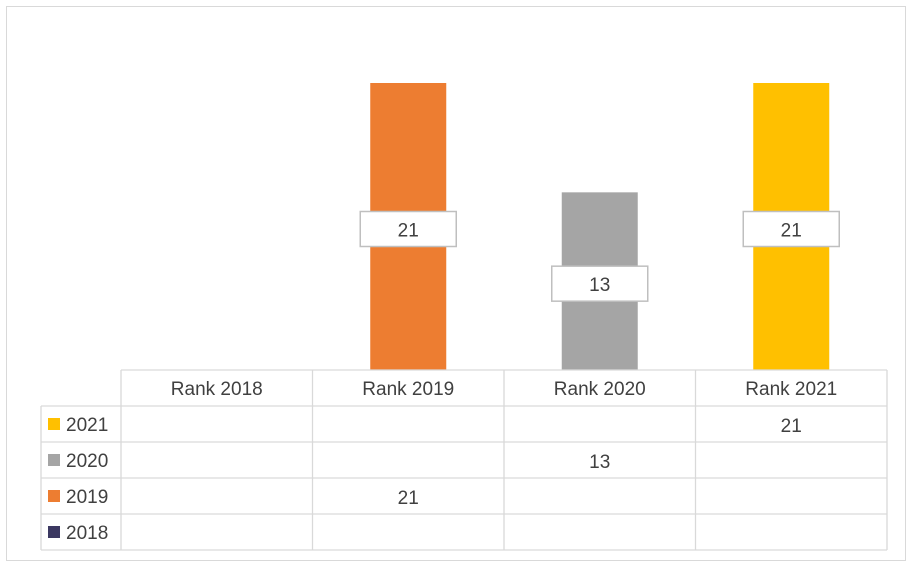 The height and width of the screenshot is (567, 912). Describe the element at coordinates (54, 460) in the screenshot. I see `legend-swatch-2020` at that location.